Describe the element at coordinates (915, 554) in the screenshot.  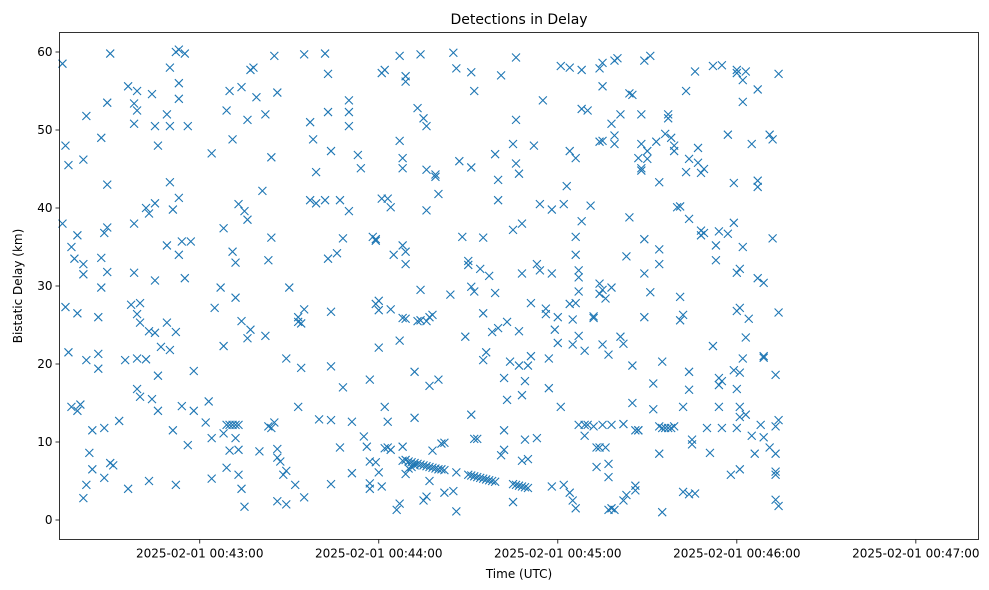
I see `x-tick-label: 2025-02-01 00:47:00` at that location.